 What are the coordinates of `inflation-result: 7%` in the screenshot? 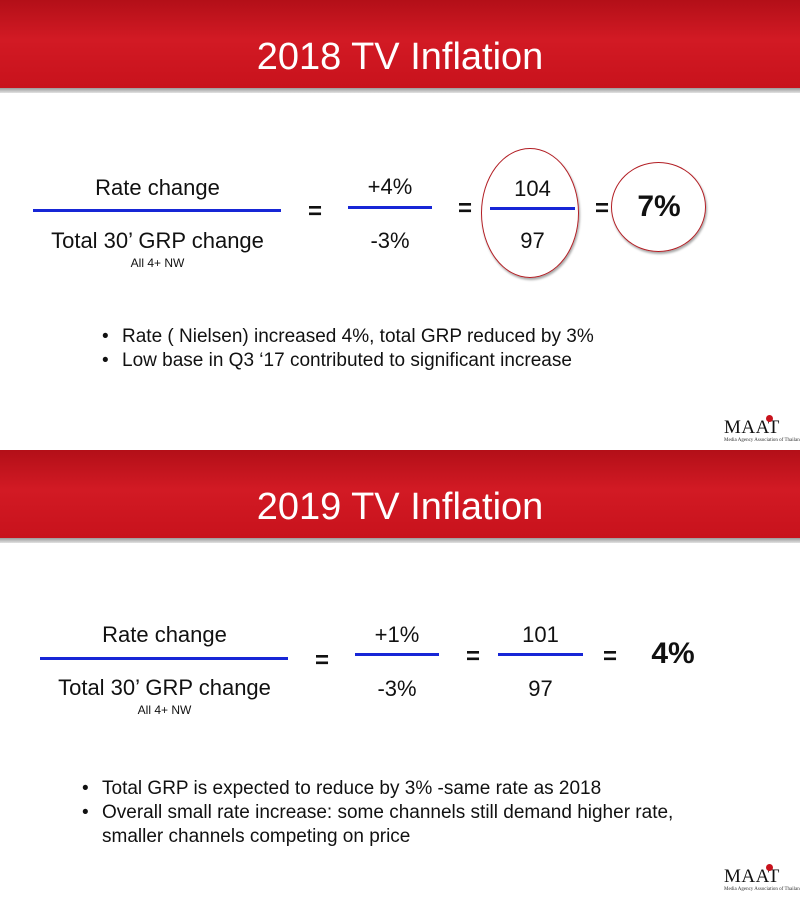 It's located at (659, 206).